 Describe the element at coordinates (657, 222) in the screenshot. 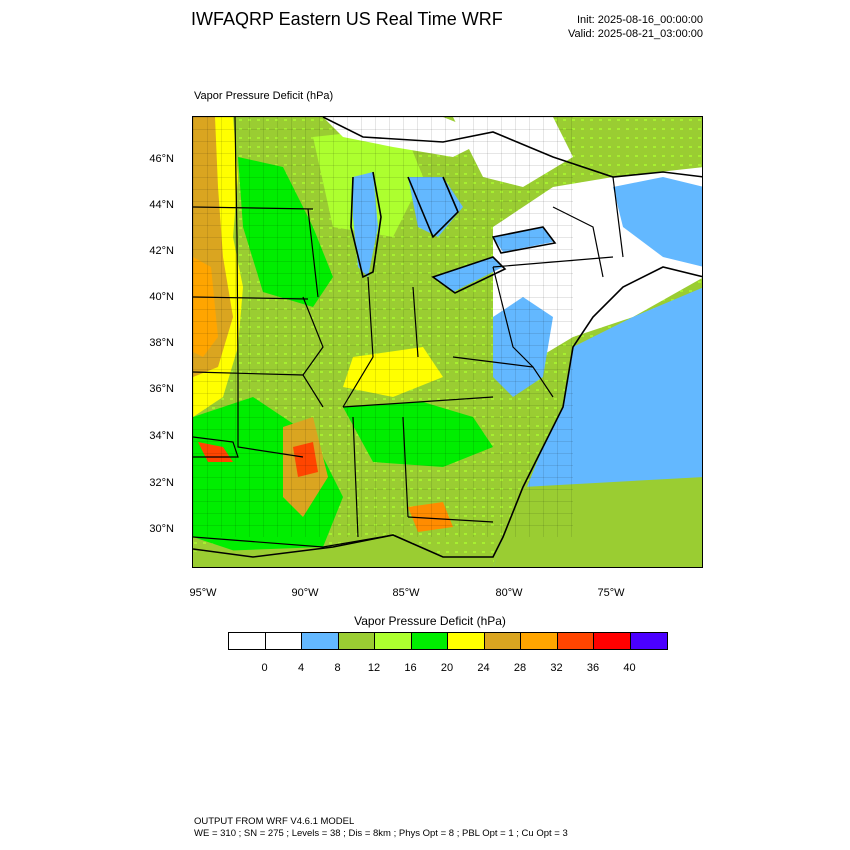

I see `vpd-zone-4-newengland` at that location.